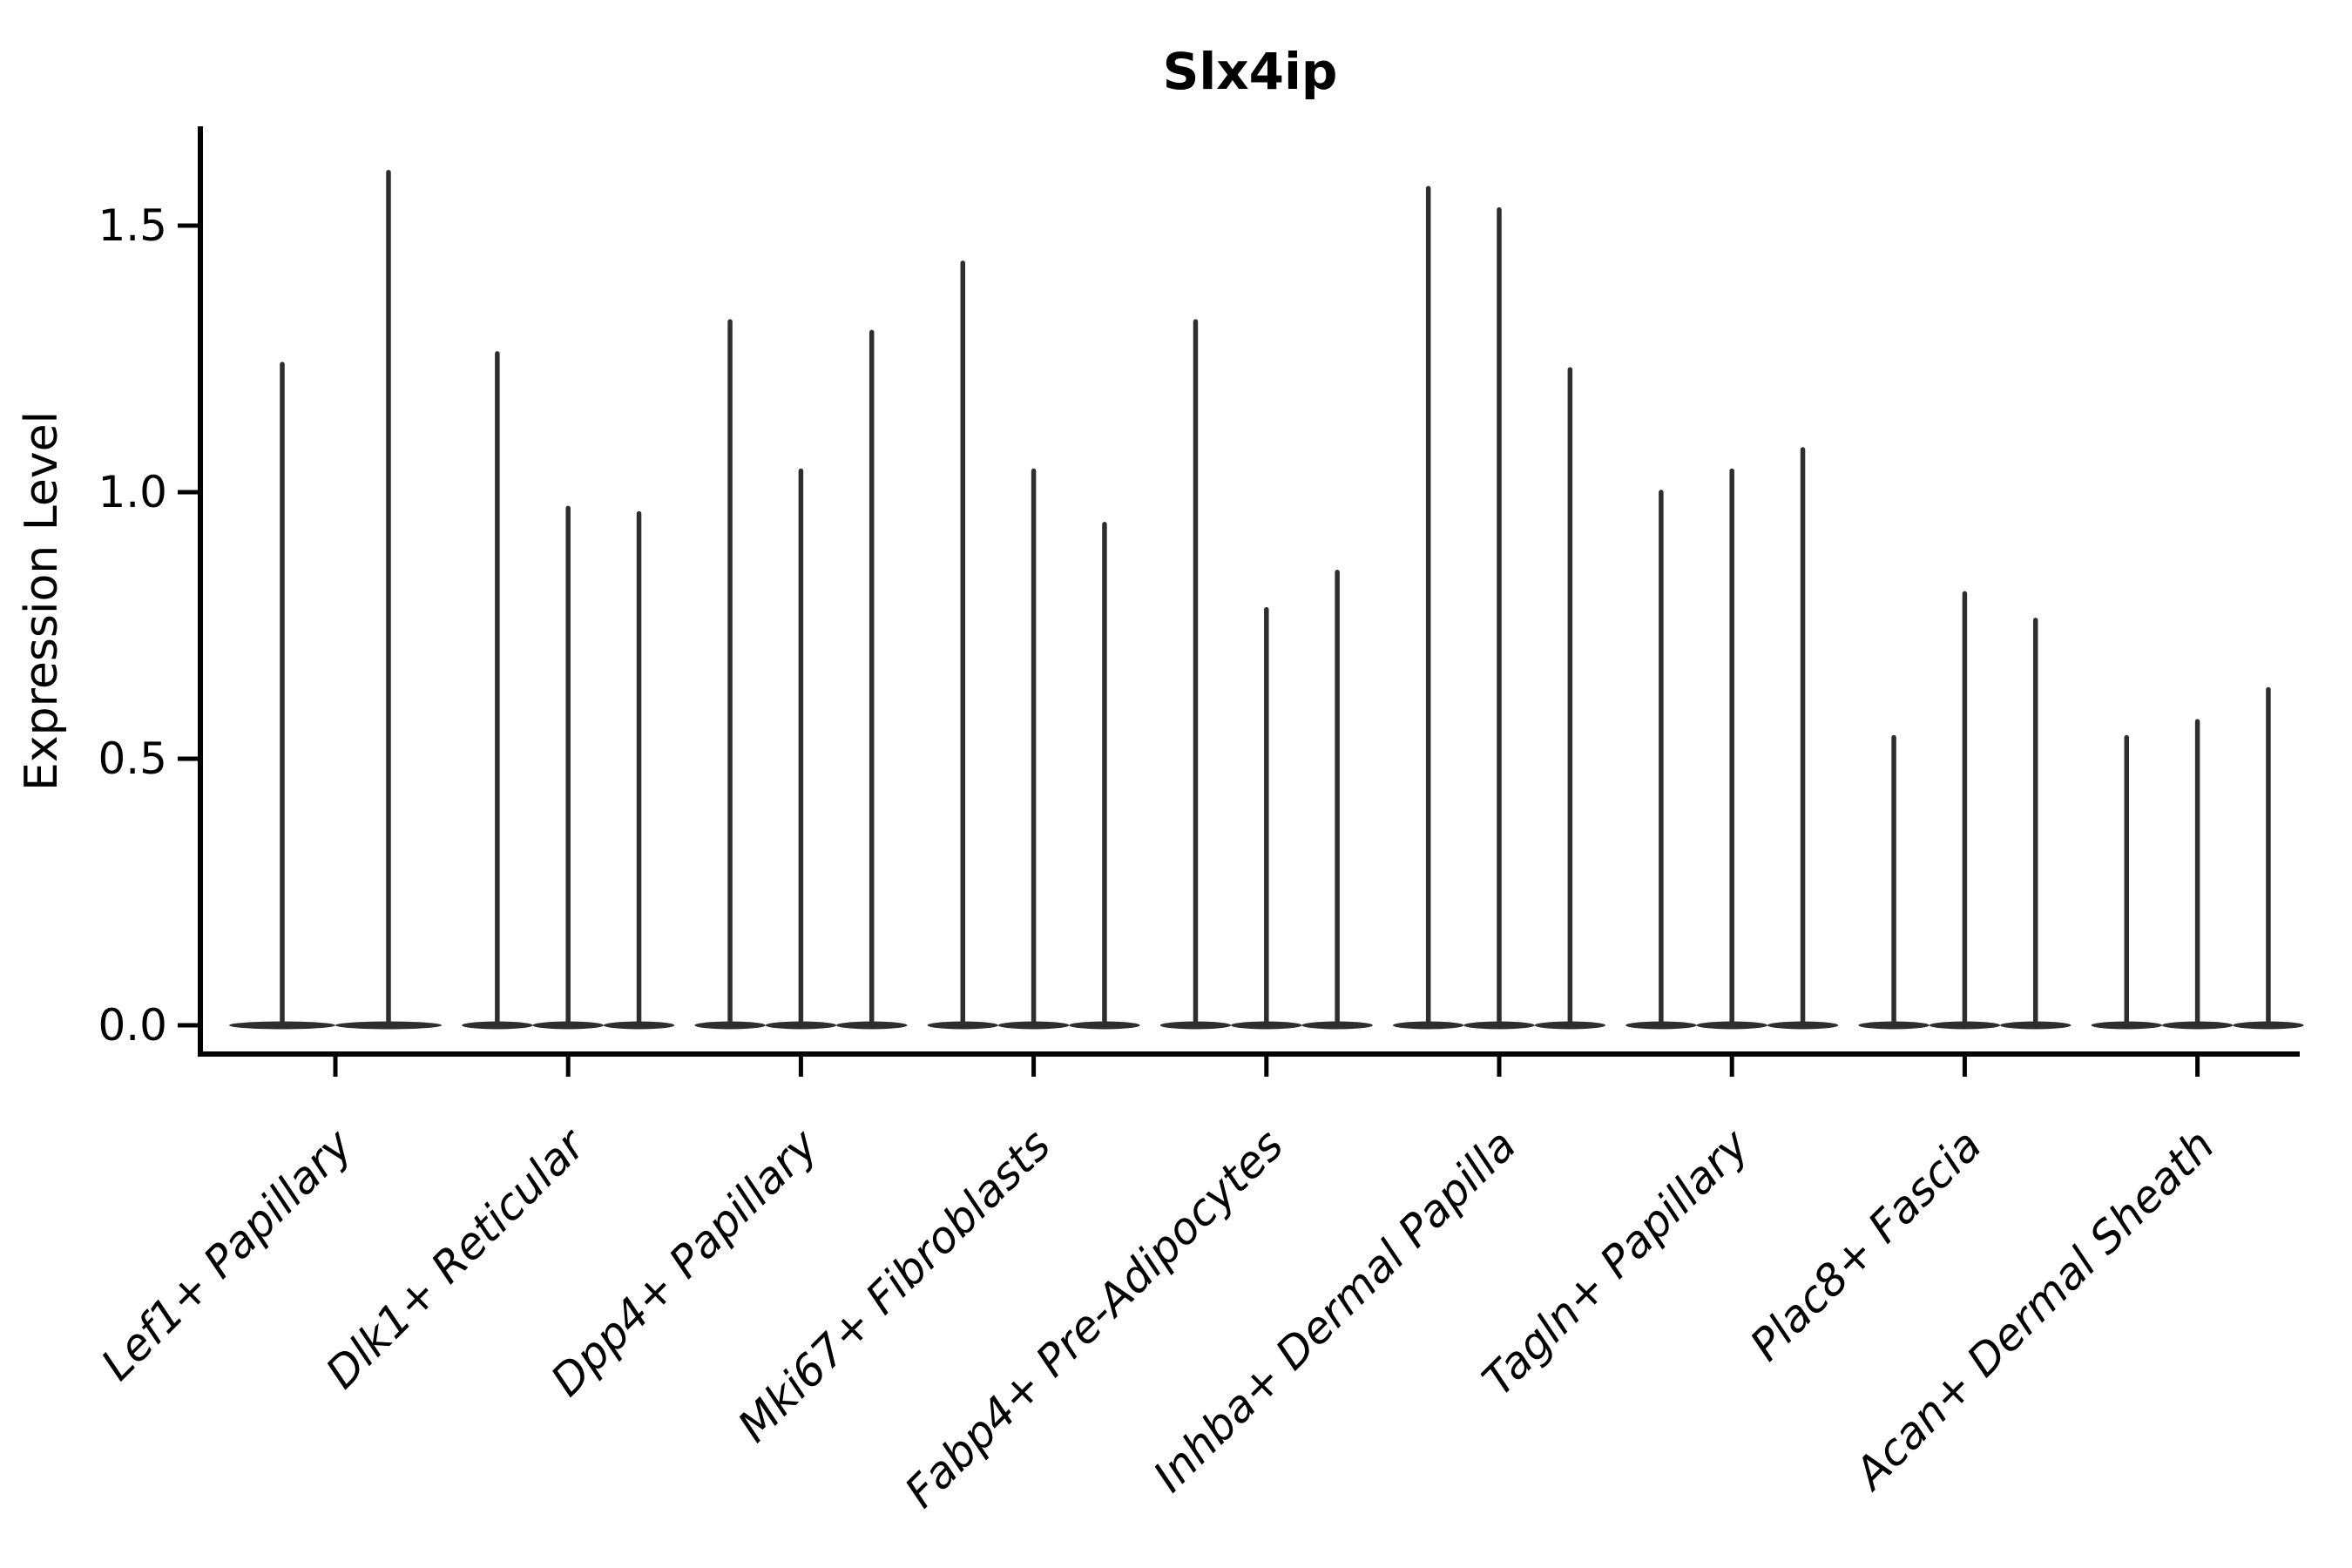 Image resolution: width=2352 pixels, height=1568 pixels. Describe the element at coordinates (132, 225) in the screenshot. I see `y-tick-label: 1.5` at that location.